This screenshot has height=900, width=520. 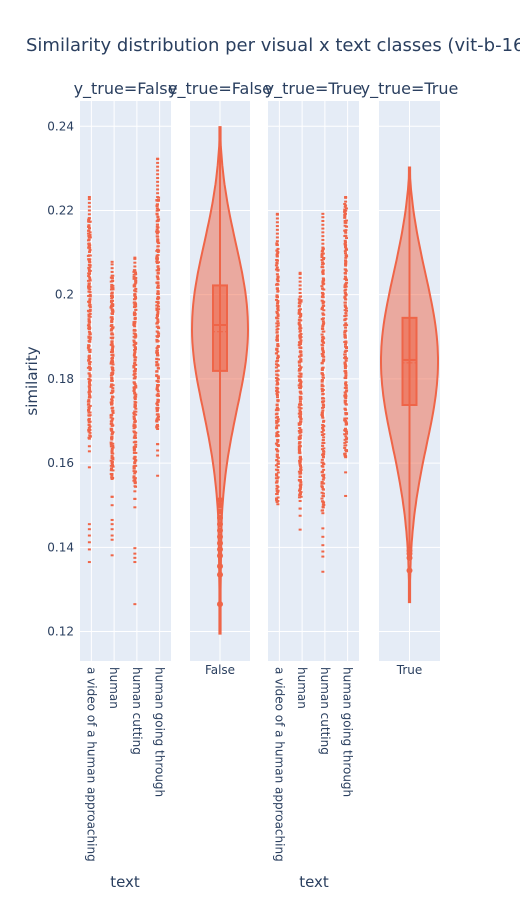 What do you see at coordinates (60, 632) in the screenshot?
I see `y-tick-label: 0.12` at bounding box center [60, 632].